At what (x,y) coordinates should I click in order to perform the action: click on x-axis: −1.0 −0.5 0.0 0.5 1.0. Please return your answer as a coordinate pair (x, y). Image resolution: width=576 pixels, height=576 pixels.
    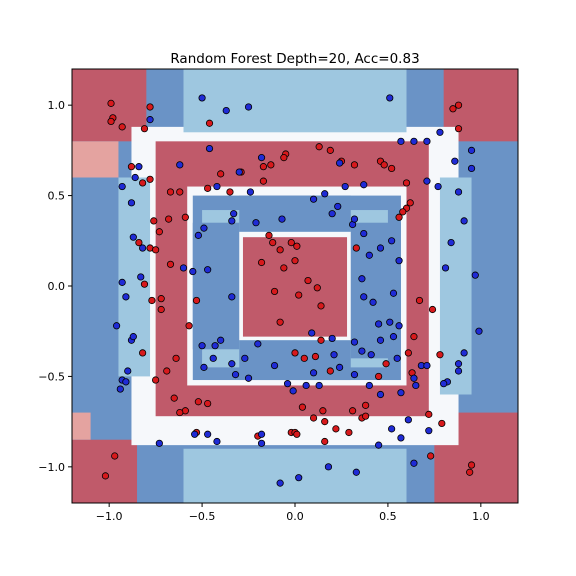
    Looking at the image, I should click on (293, 513).